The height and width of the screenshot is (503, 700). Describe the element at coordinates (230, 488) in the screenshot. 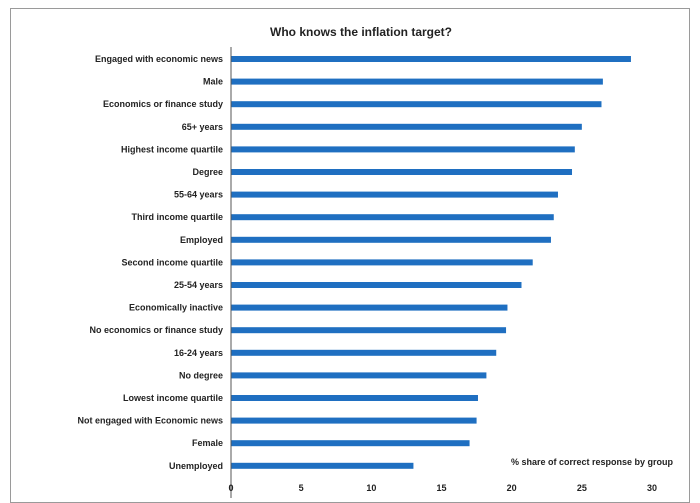

I see `x-tick-label: 0` at that location.